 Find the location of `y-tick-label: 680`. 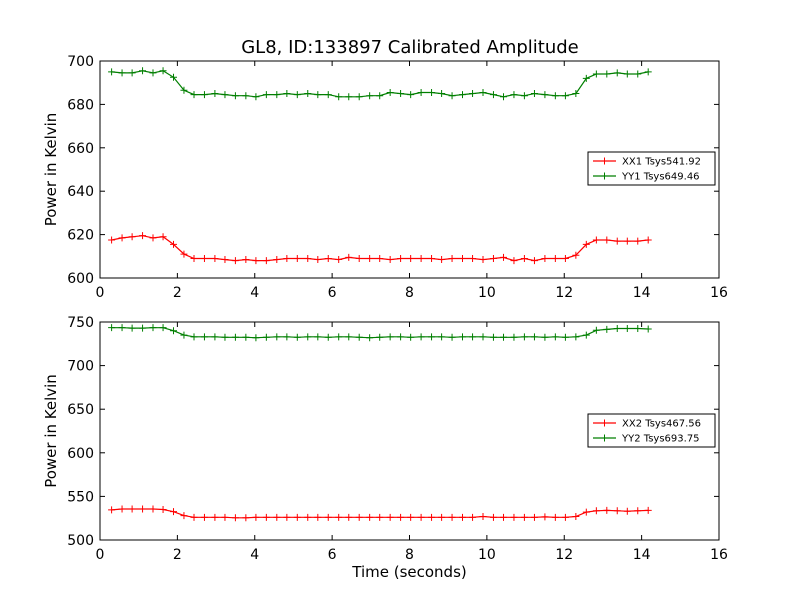

y-tick-label: 680 is located at coordinates (80, 105).